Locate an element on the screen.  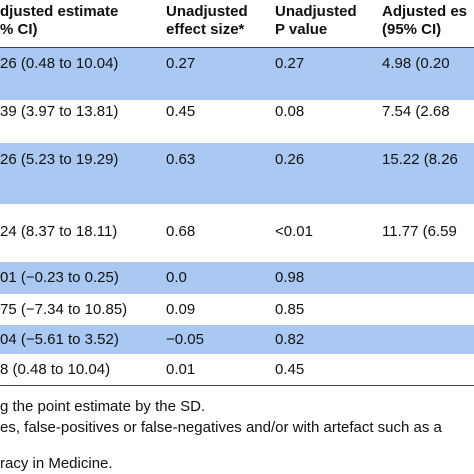
header-effect-line1: Unadjusted is located at coordinates (207, 11).